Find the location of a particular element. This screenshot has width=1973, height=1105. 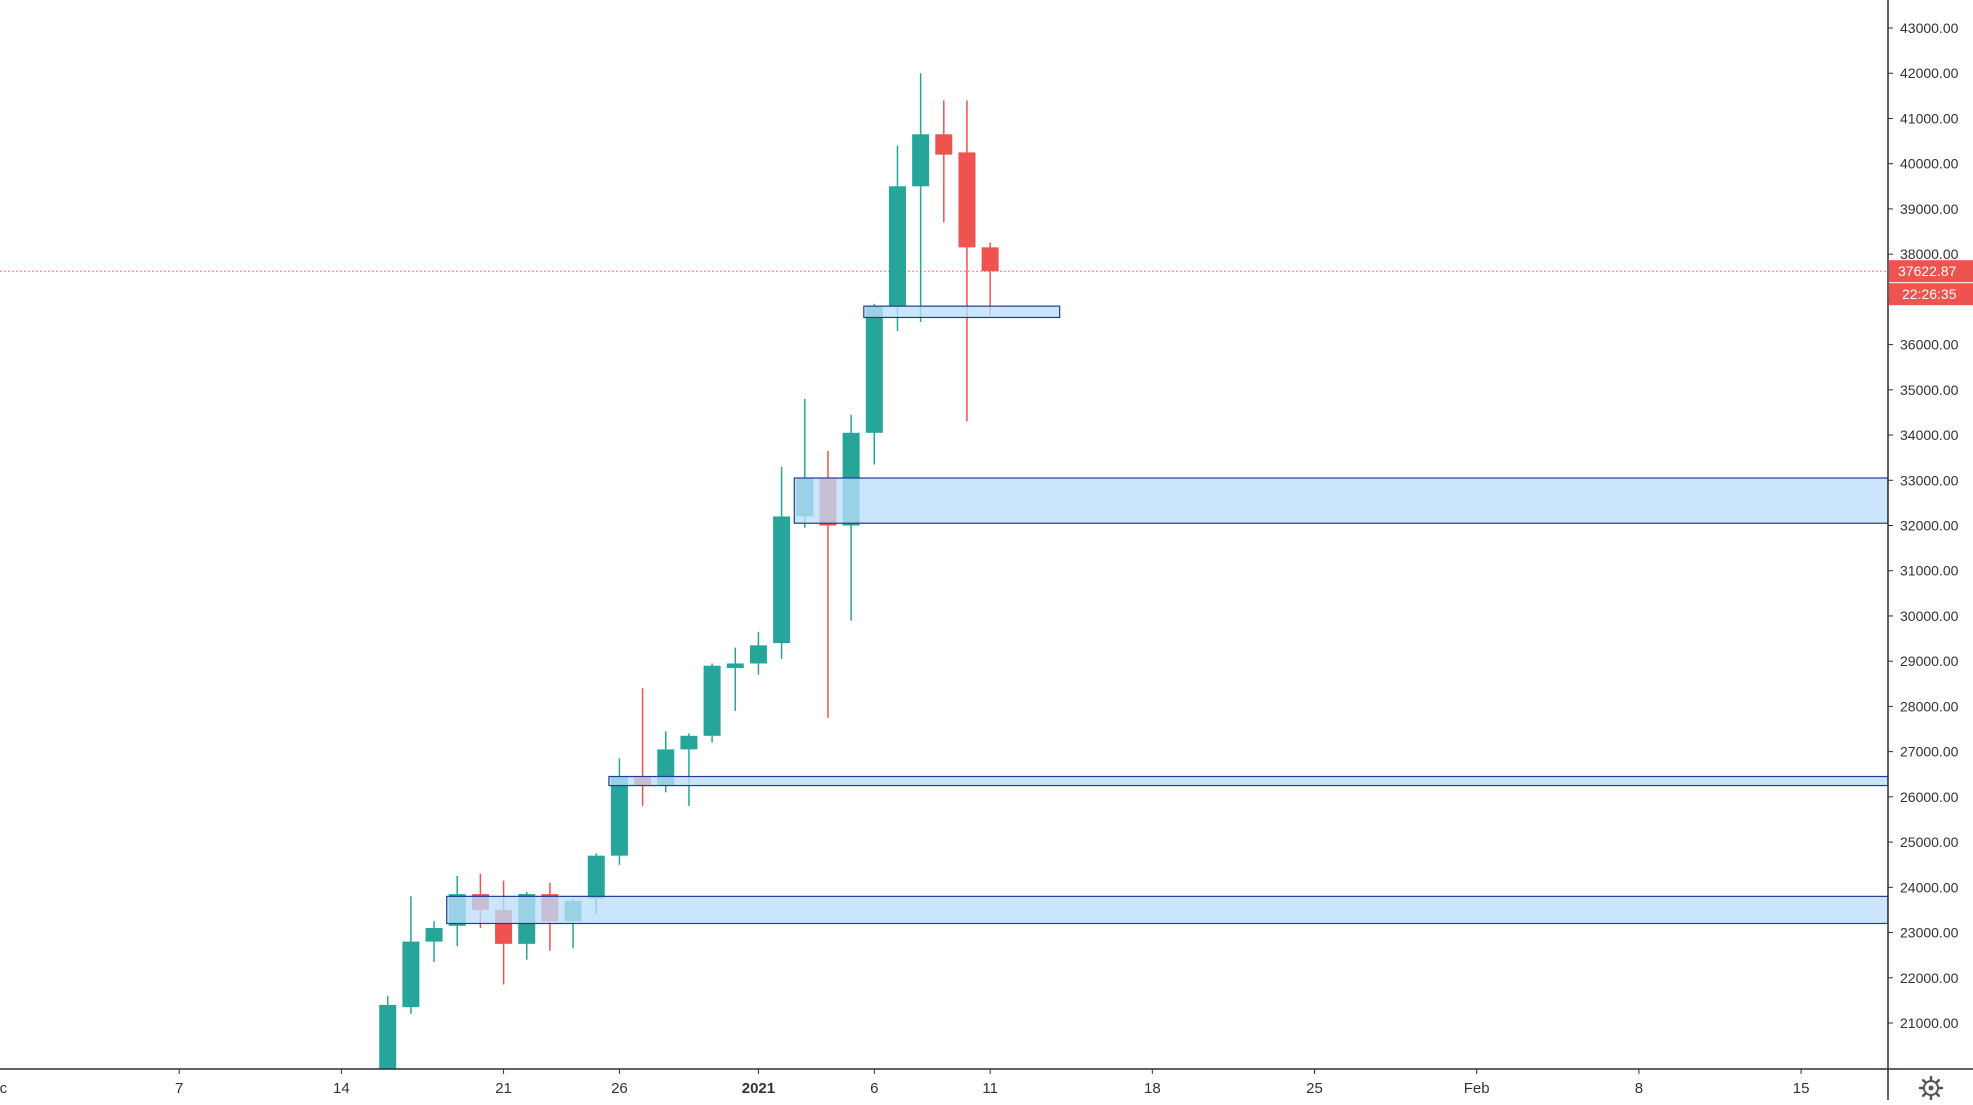

labels-layer: 37622.87 22:26:35 is located at coordinates (1931, 283).